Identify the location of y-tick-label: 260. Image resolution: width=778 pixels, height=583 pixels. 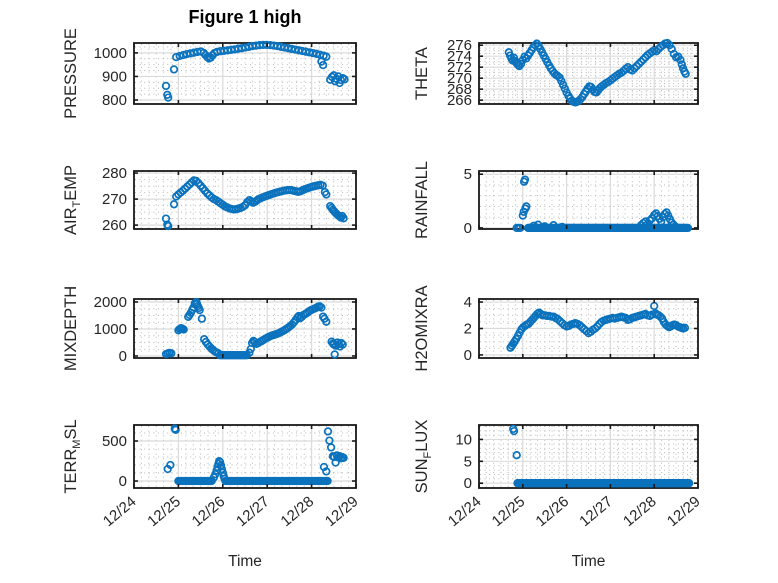
(114, 225).